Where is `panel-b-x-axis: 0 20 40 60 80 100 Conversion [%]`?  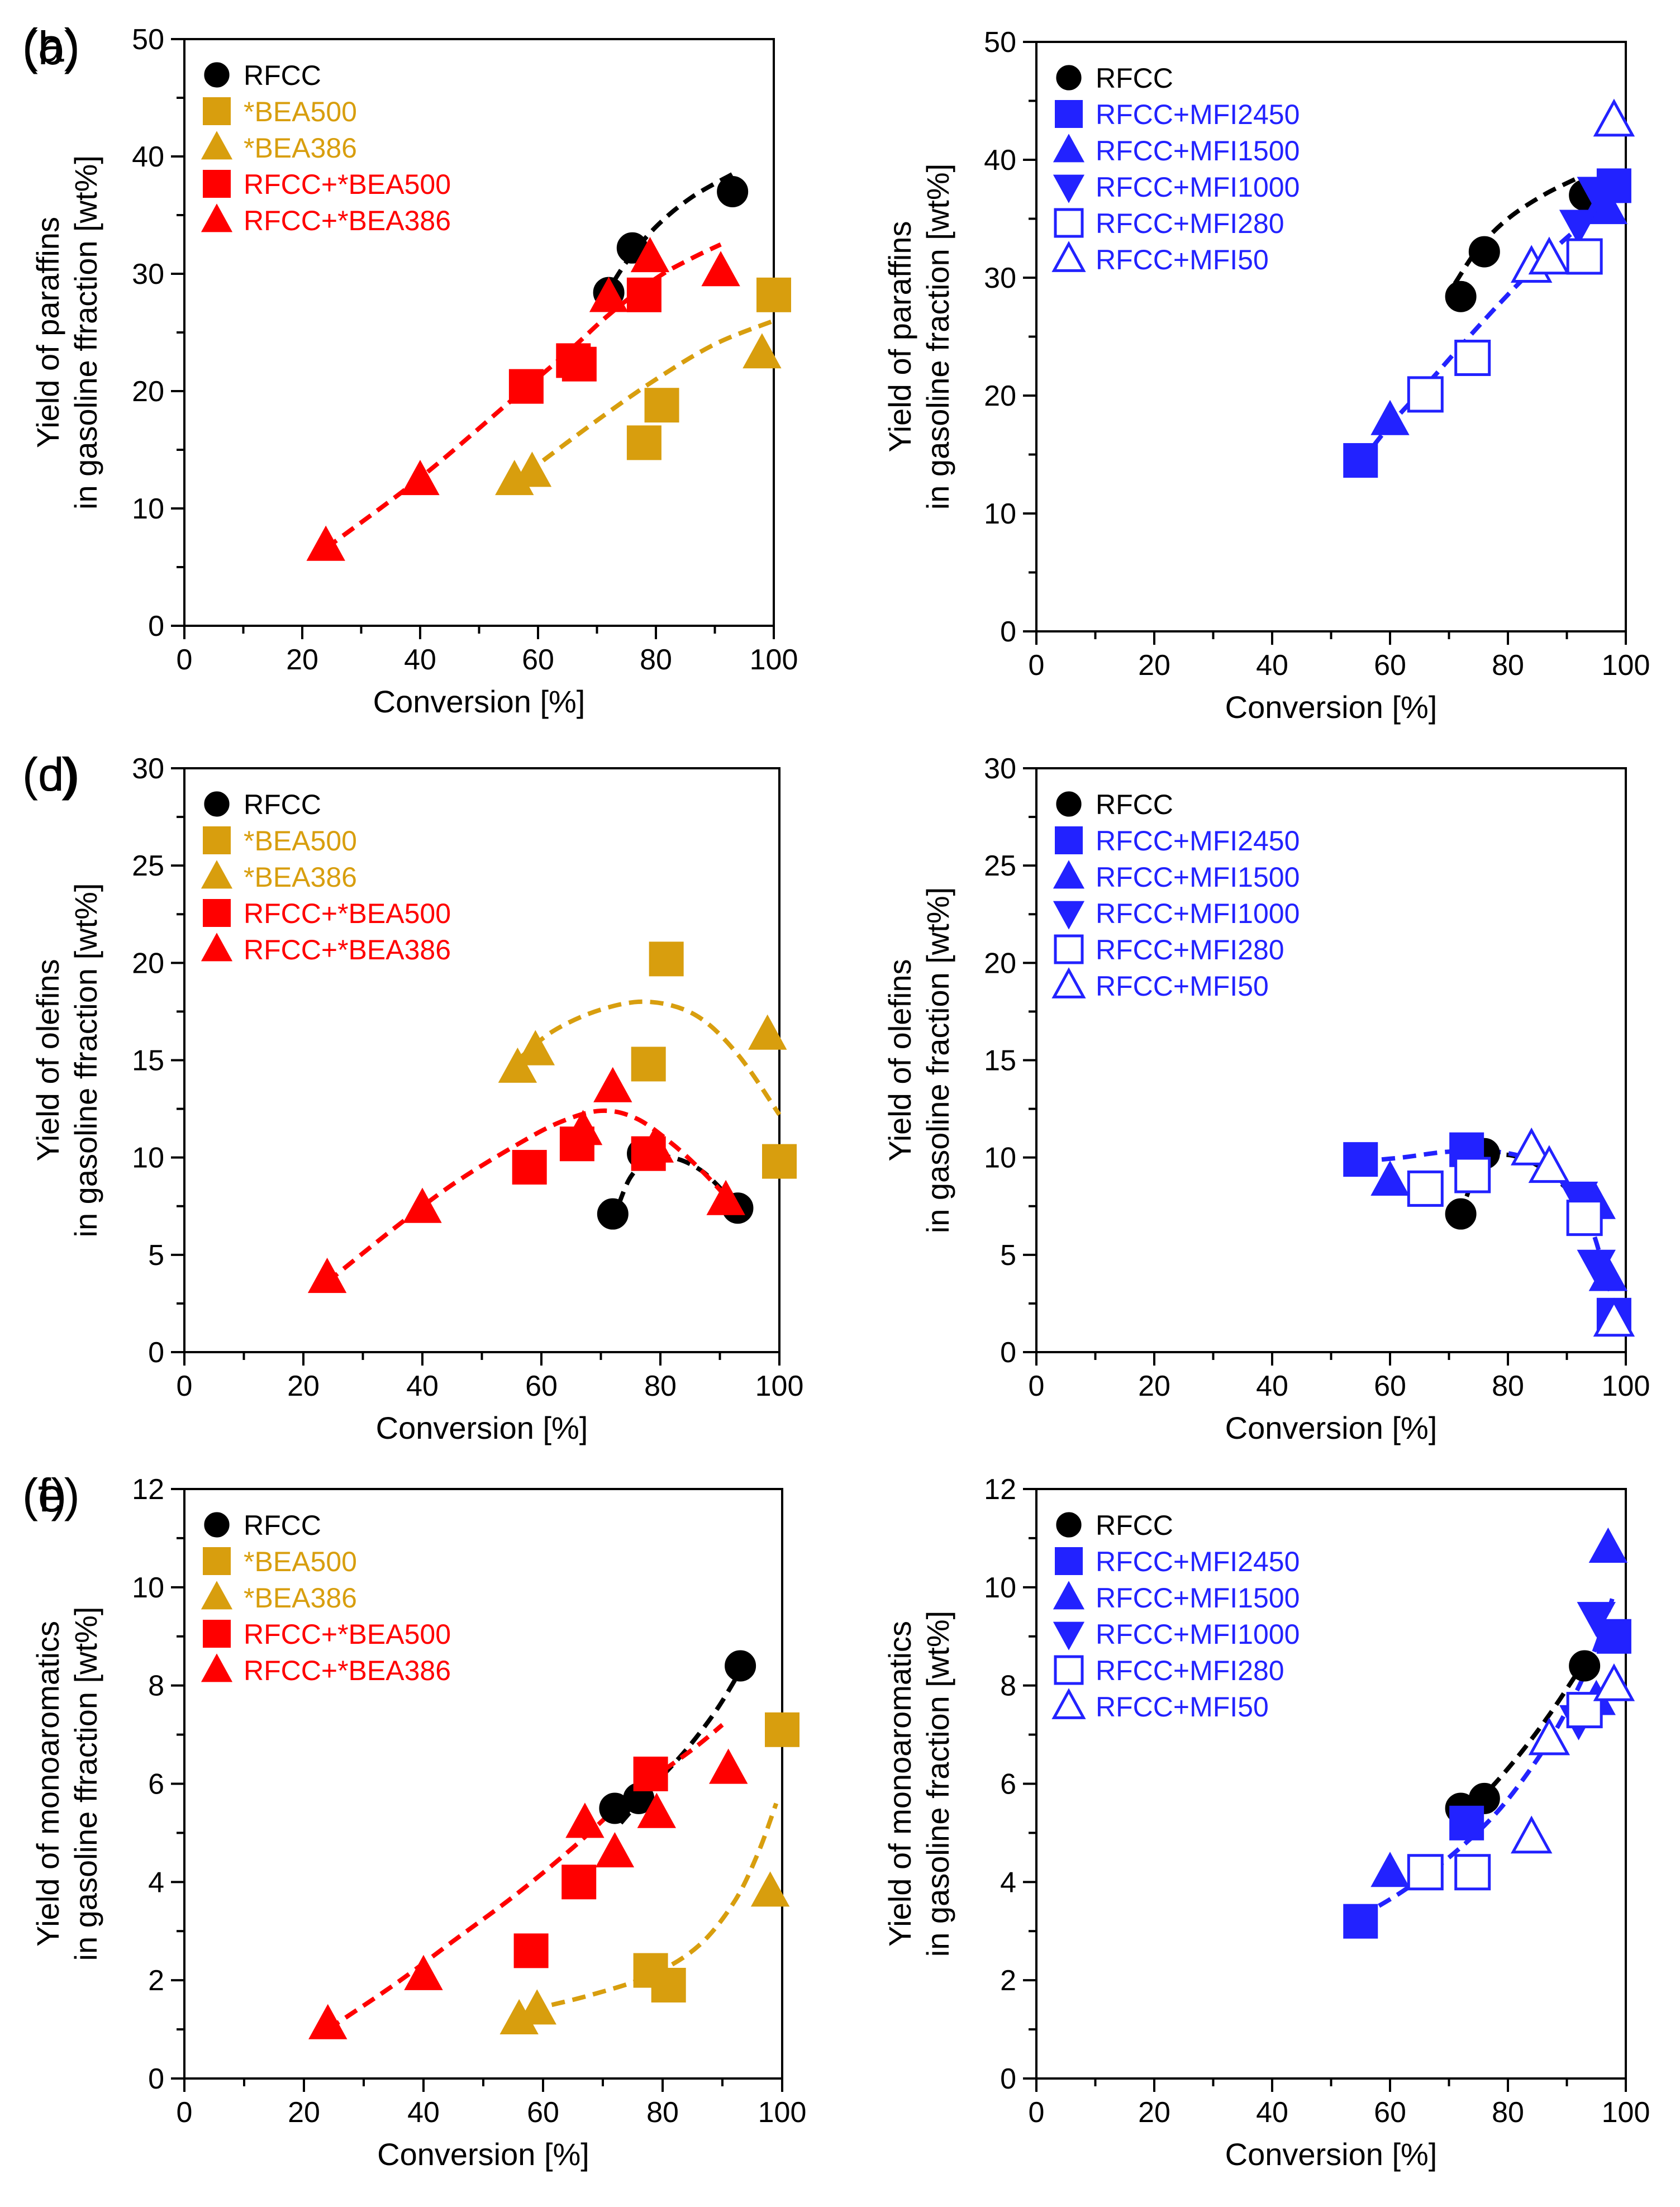 panel-b-x-axis: 0 20 40 60 80 100 Conversion [%] is located at coordinates (1340, 678).